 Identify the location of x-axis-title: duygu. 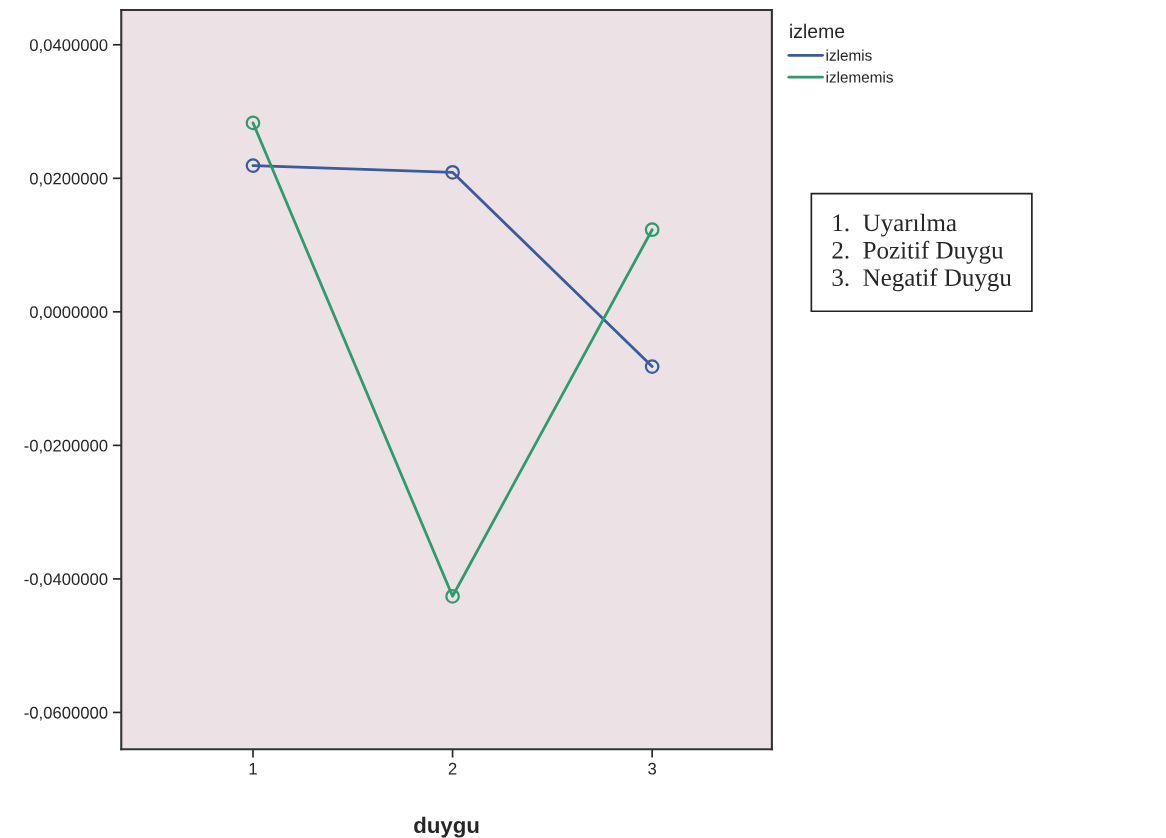
(446, 827).